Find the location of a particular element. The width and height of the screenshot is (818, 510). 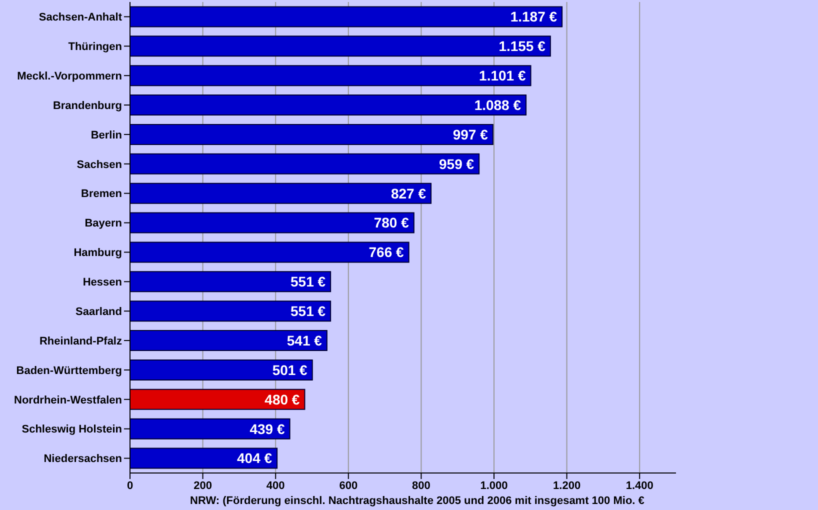

data-label: 1.187 € is located at coordinates (534, 16).